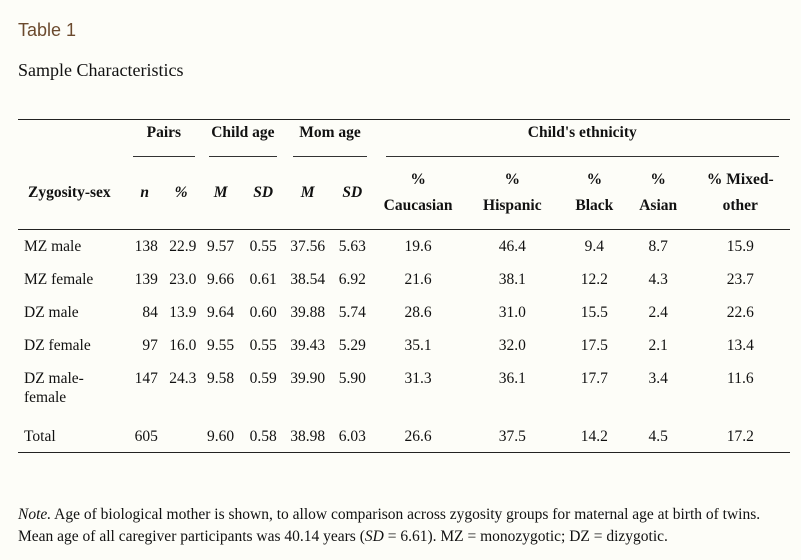 The height and width of the screenshot is (560, 801). Describe the element at coordinates (740, 312) in the screenshot. I see `cell-mixed: 22.6` at that location.